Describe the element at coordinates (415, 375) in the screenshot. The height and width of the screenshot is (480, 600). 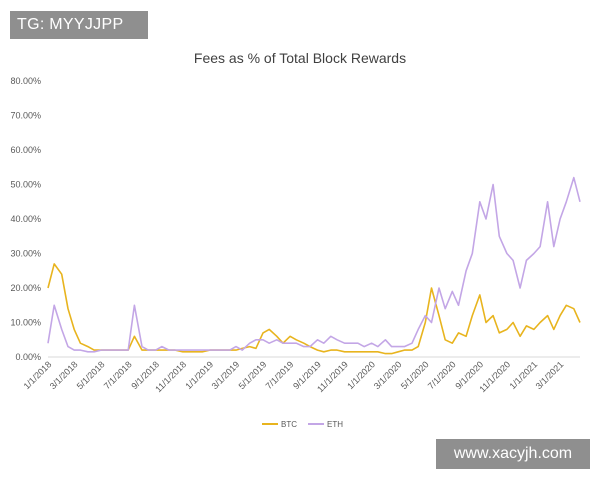
I see `x-tick-label: 5/1/2020` at that location.